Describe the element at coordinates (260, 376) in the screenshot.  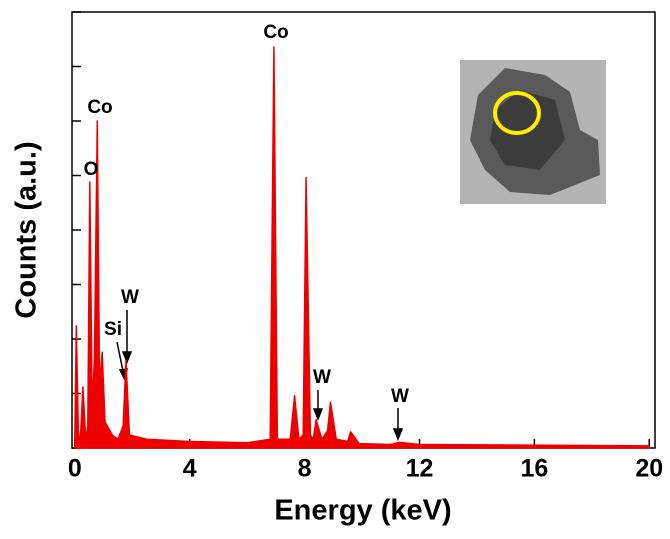
I see `annotation-arrows` at that location.